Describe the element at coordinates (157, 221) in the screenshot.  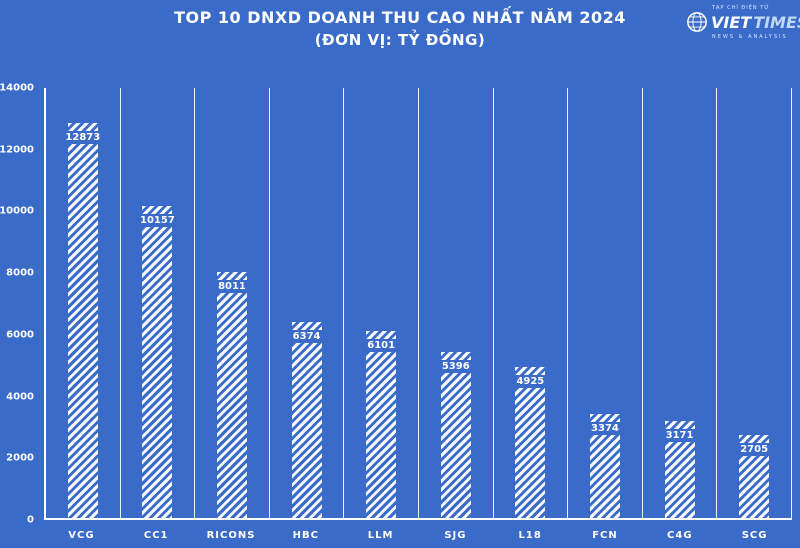
I see `bar-value-label: 10157` at that location.